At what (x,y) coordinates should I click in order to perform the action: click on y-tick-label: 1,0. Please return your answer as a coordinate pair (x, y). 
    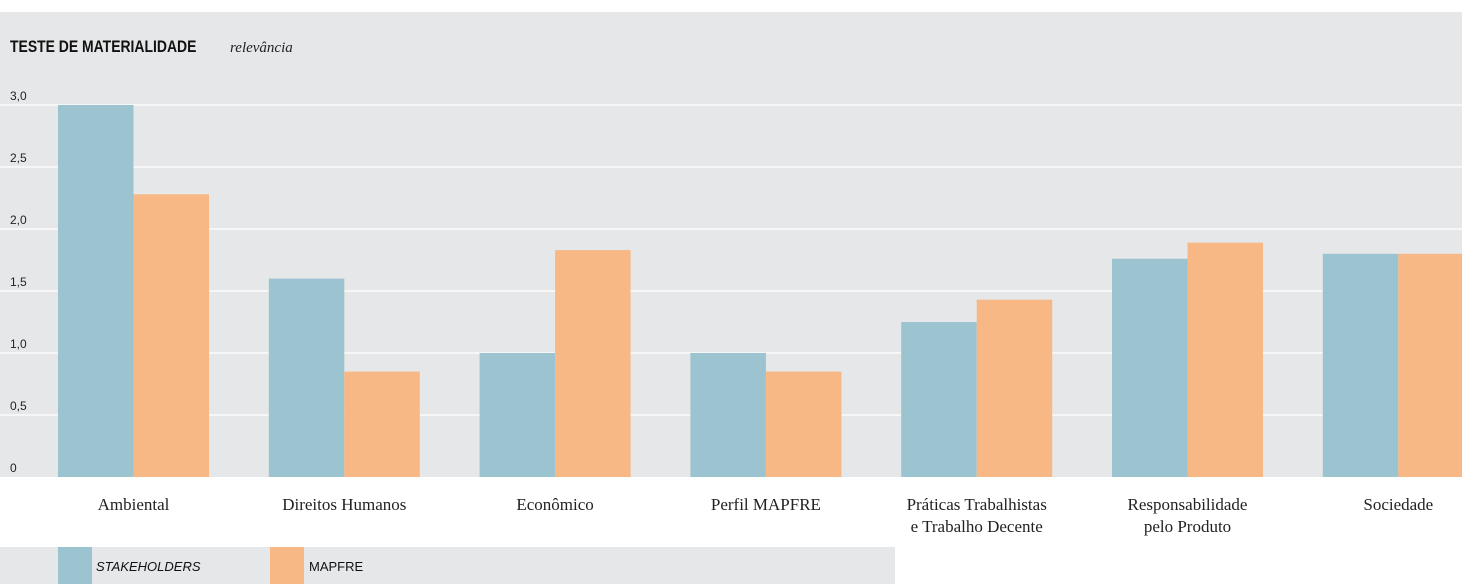
    Looking at the image, I should click on (18, 344).